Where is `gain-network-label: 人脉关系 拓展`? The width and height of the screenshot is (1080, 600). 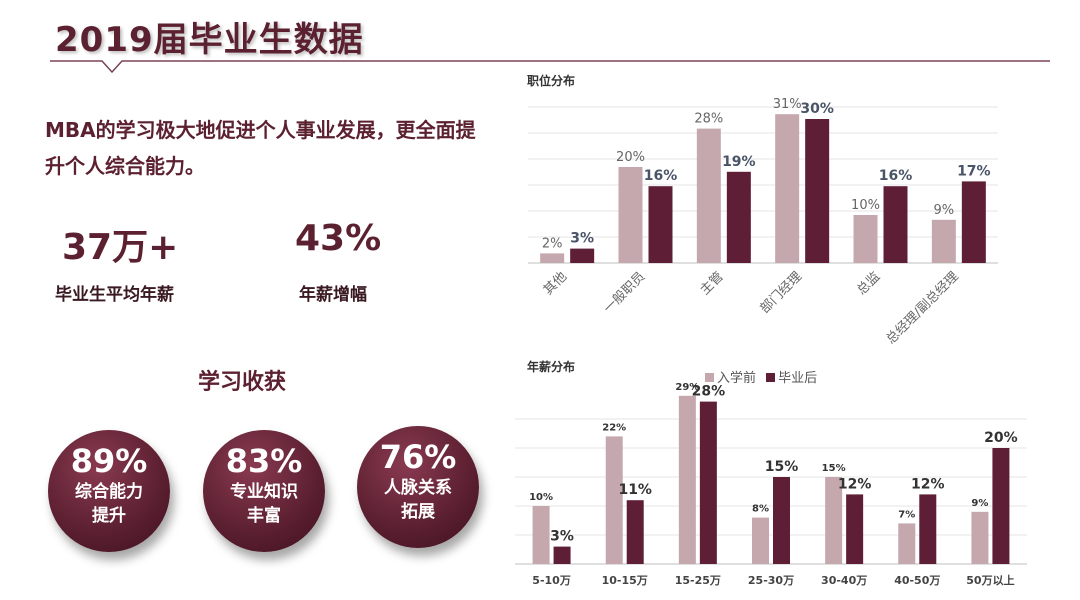 gain-network-label: 人脉关系 拓展 is located at coordinates (418, 500).